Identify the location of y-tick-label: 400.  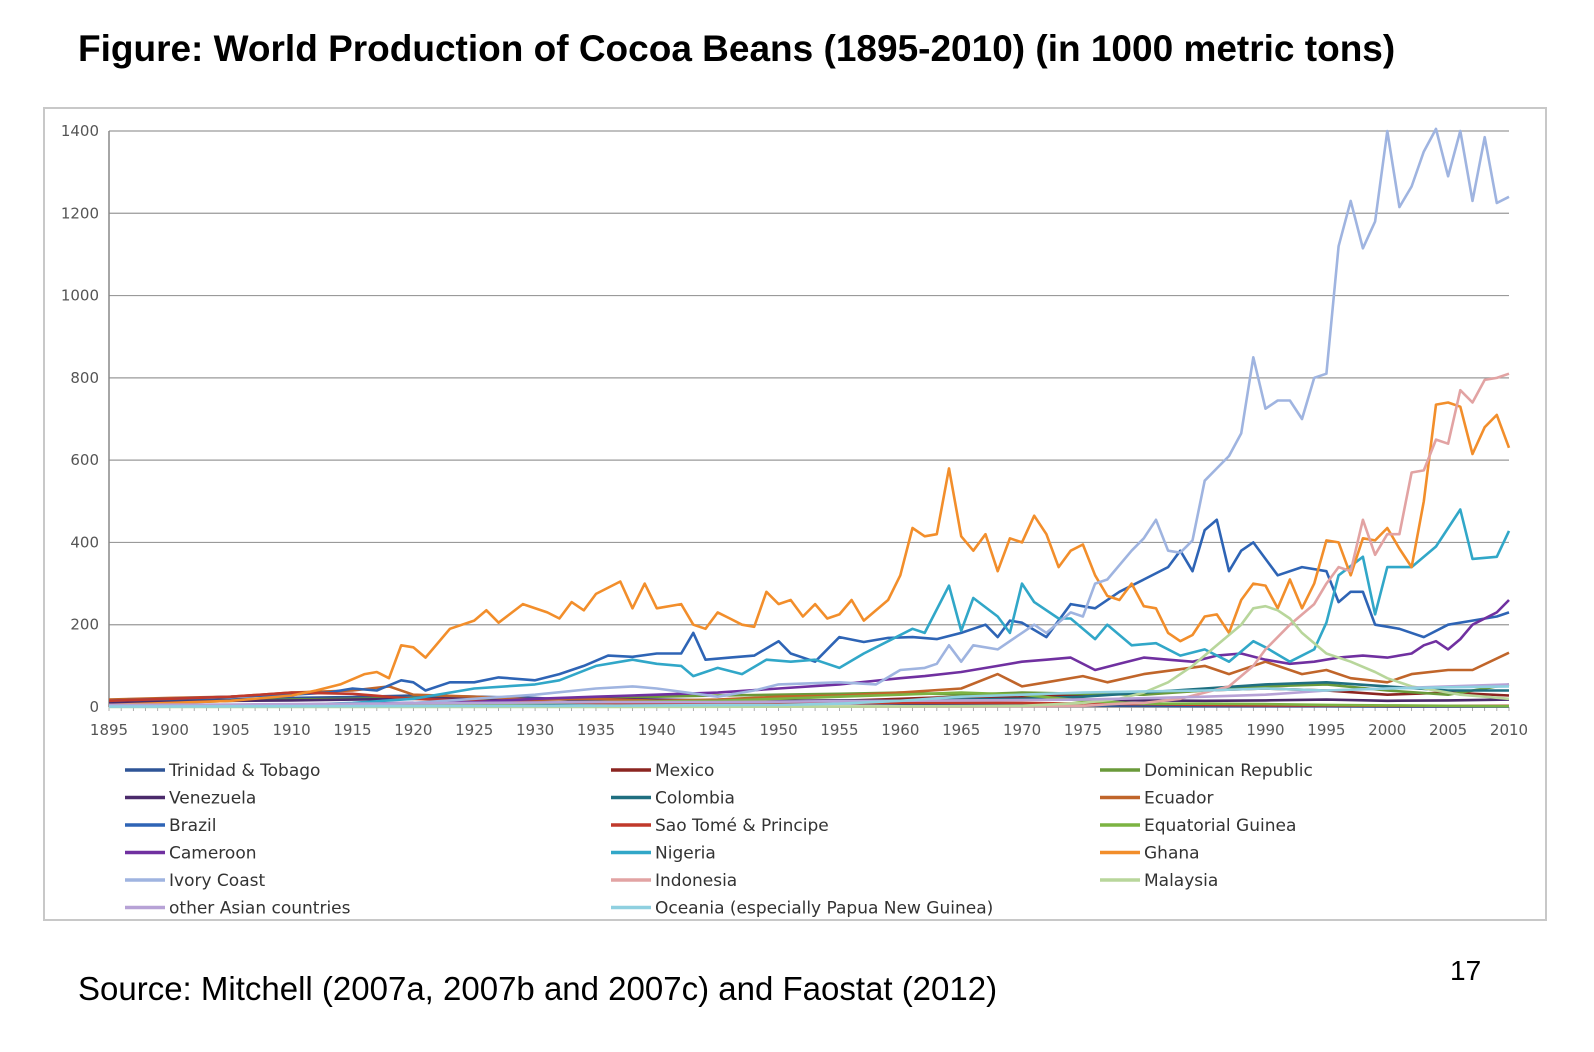
(84, 542).